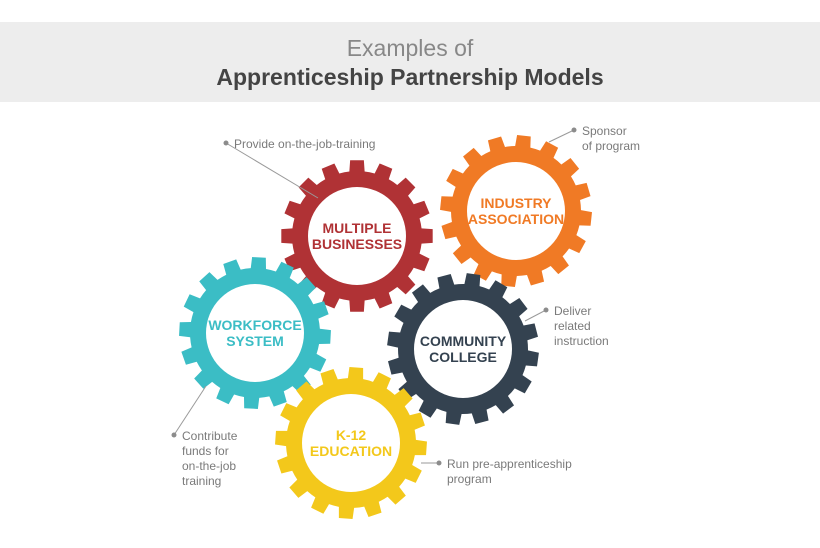 Image resolution: width=820 pixels, height=548 pixels. I want to click on gear-label-k12-education-line-2: EDUCATION, so click(351, 451).